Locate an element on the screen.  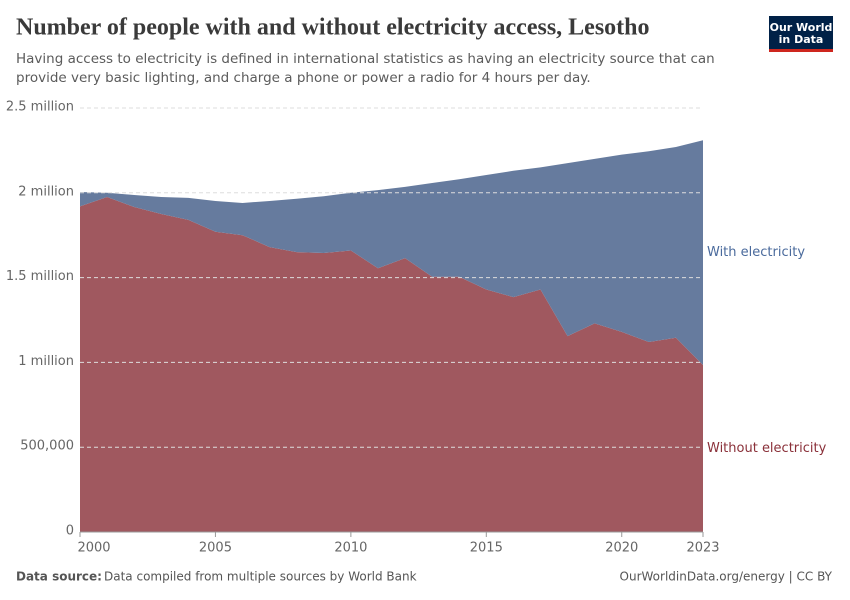
logo-bg is located at coordinates (801, 34).